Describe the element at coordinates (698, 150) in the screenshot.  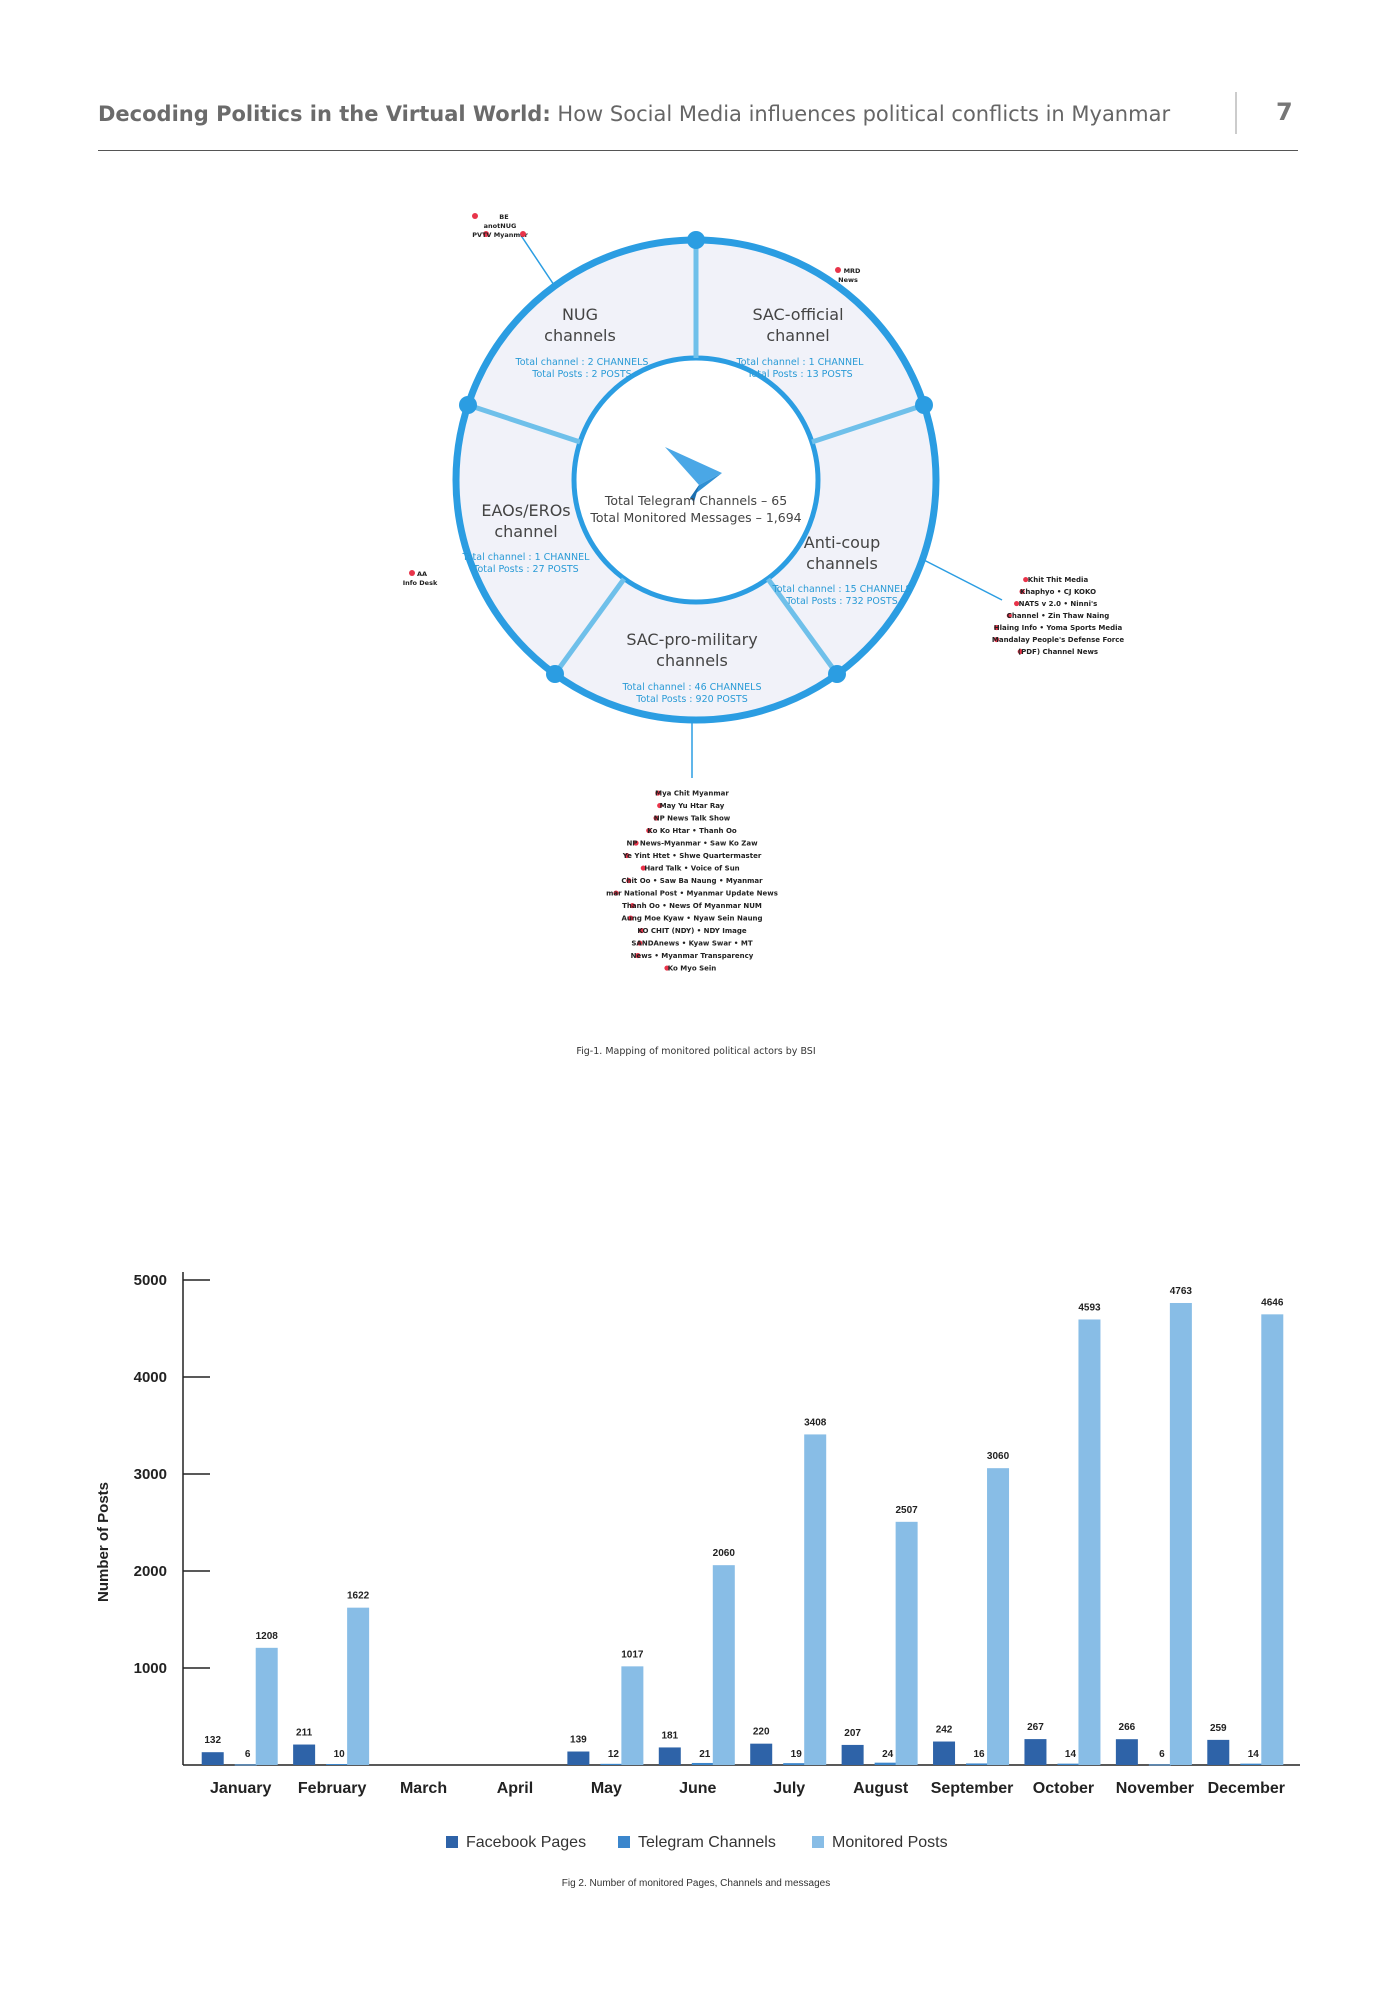
I see `header-rule` at that location.